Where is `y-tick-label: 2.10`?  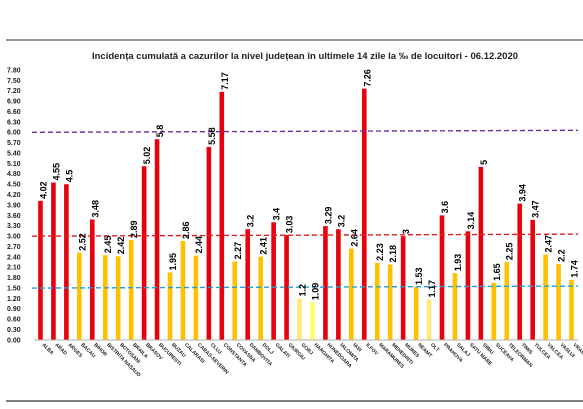
y-tick-label: 2.10 is located at coordinates (14, 268).